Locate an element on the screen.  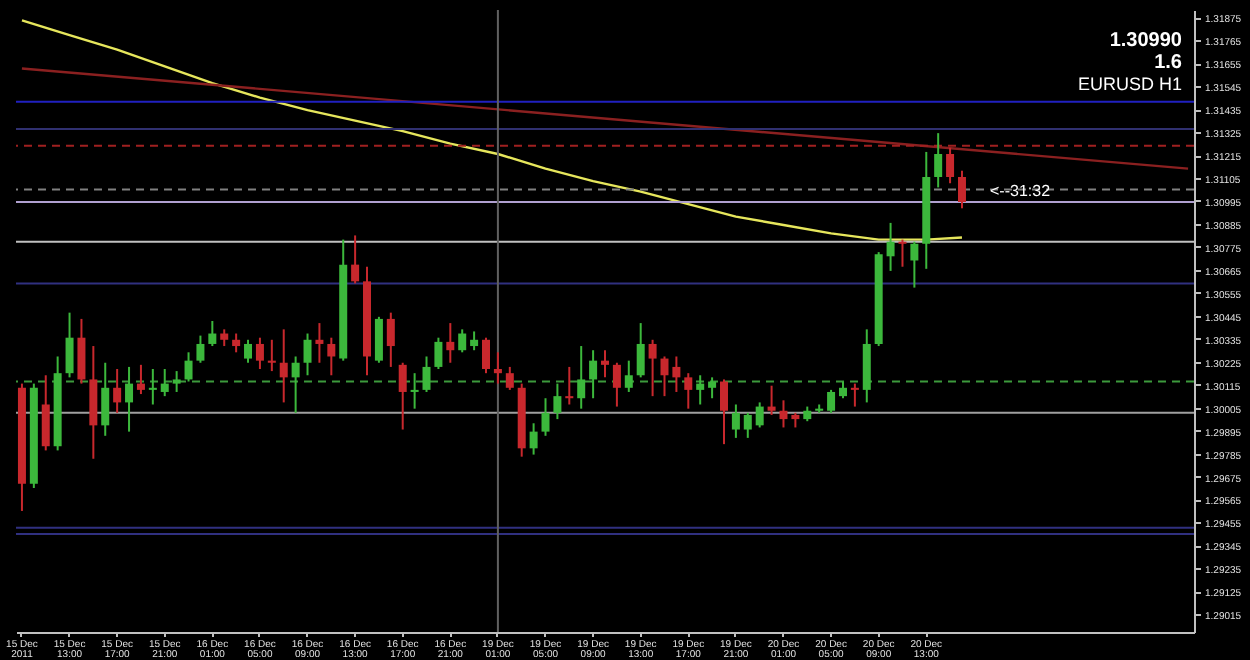
annotation: <--31:32 is located at coordinates (1021, 191).